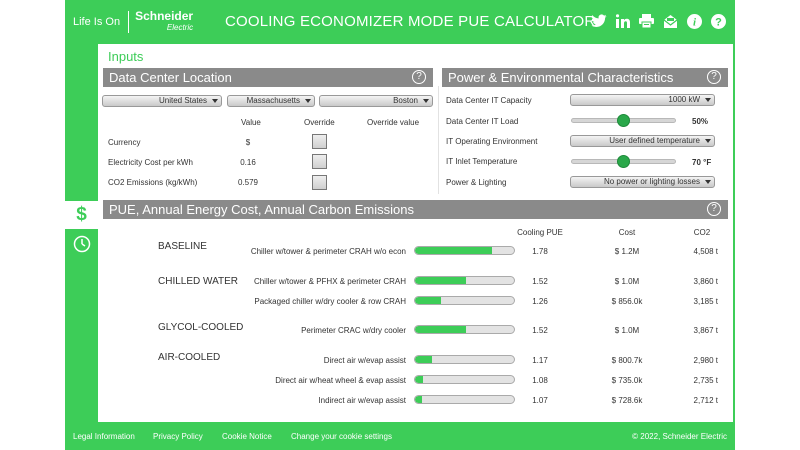 The height and width of the screenshot is (450, 800). Describe the element at coordinates (164, 16) in the screenshot. I see `brand-name: Schneider` at that location.